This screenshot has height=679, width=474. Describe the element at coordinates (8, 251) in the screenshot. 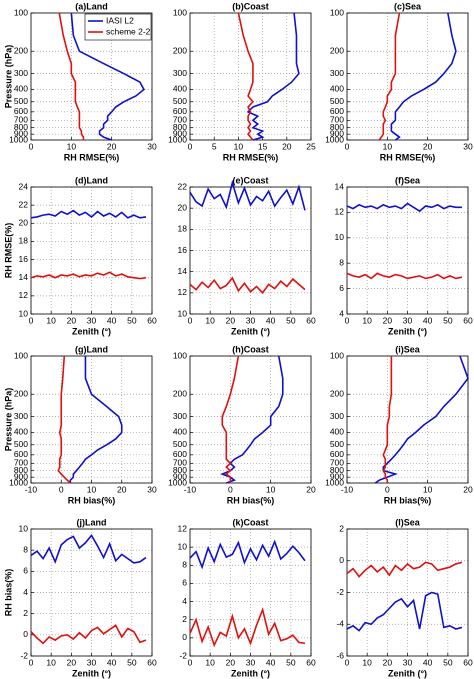

I see `y-axis-label: RH RMSE(%)` at that location.